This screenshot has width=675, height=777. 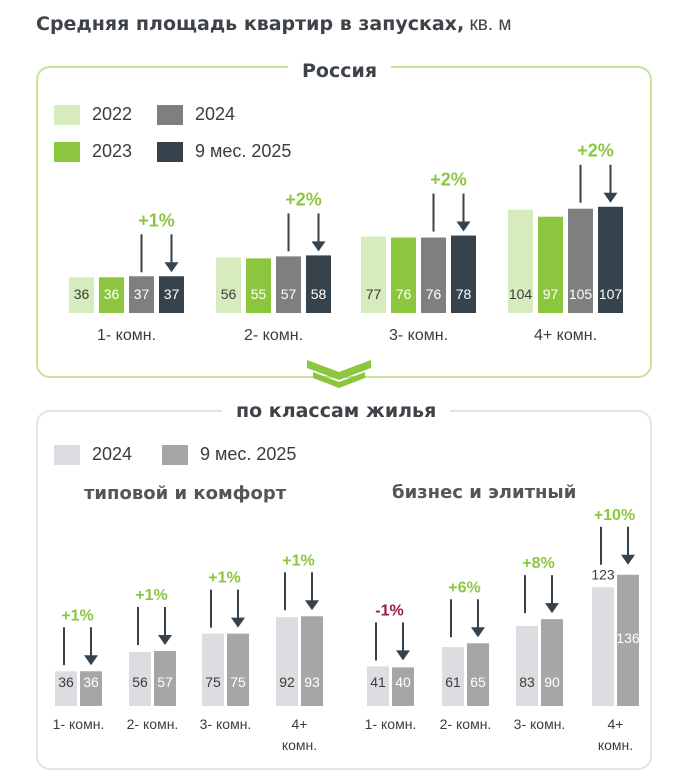 What do you see at coordinates (170, 114) in the screenshot?
I see `legend-swatch-2024` at bounding box center [170, 114].